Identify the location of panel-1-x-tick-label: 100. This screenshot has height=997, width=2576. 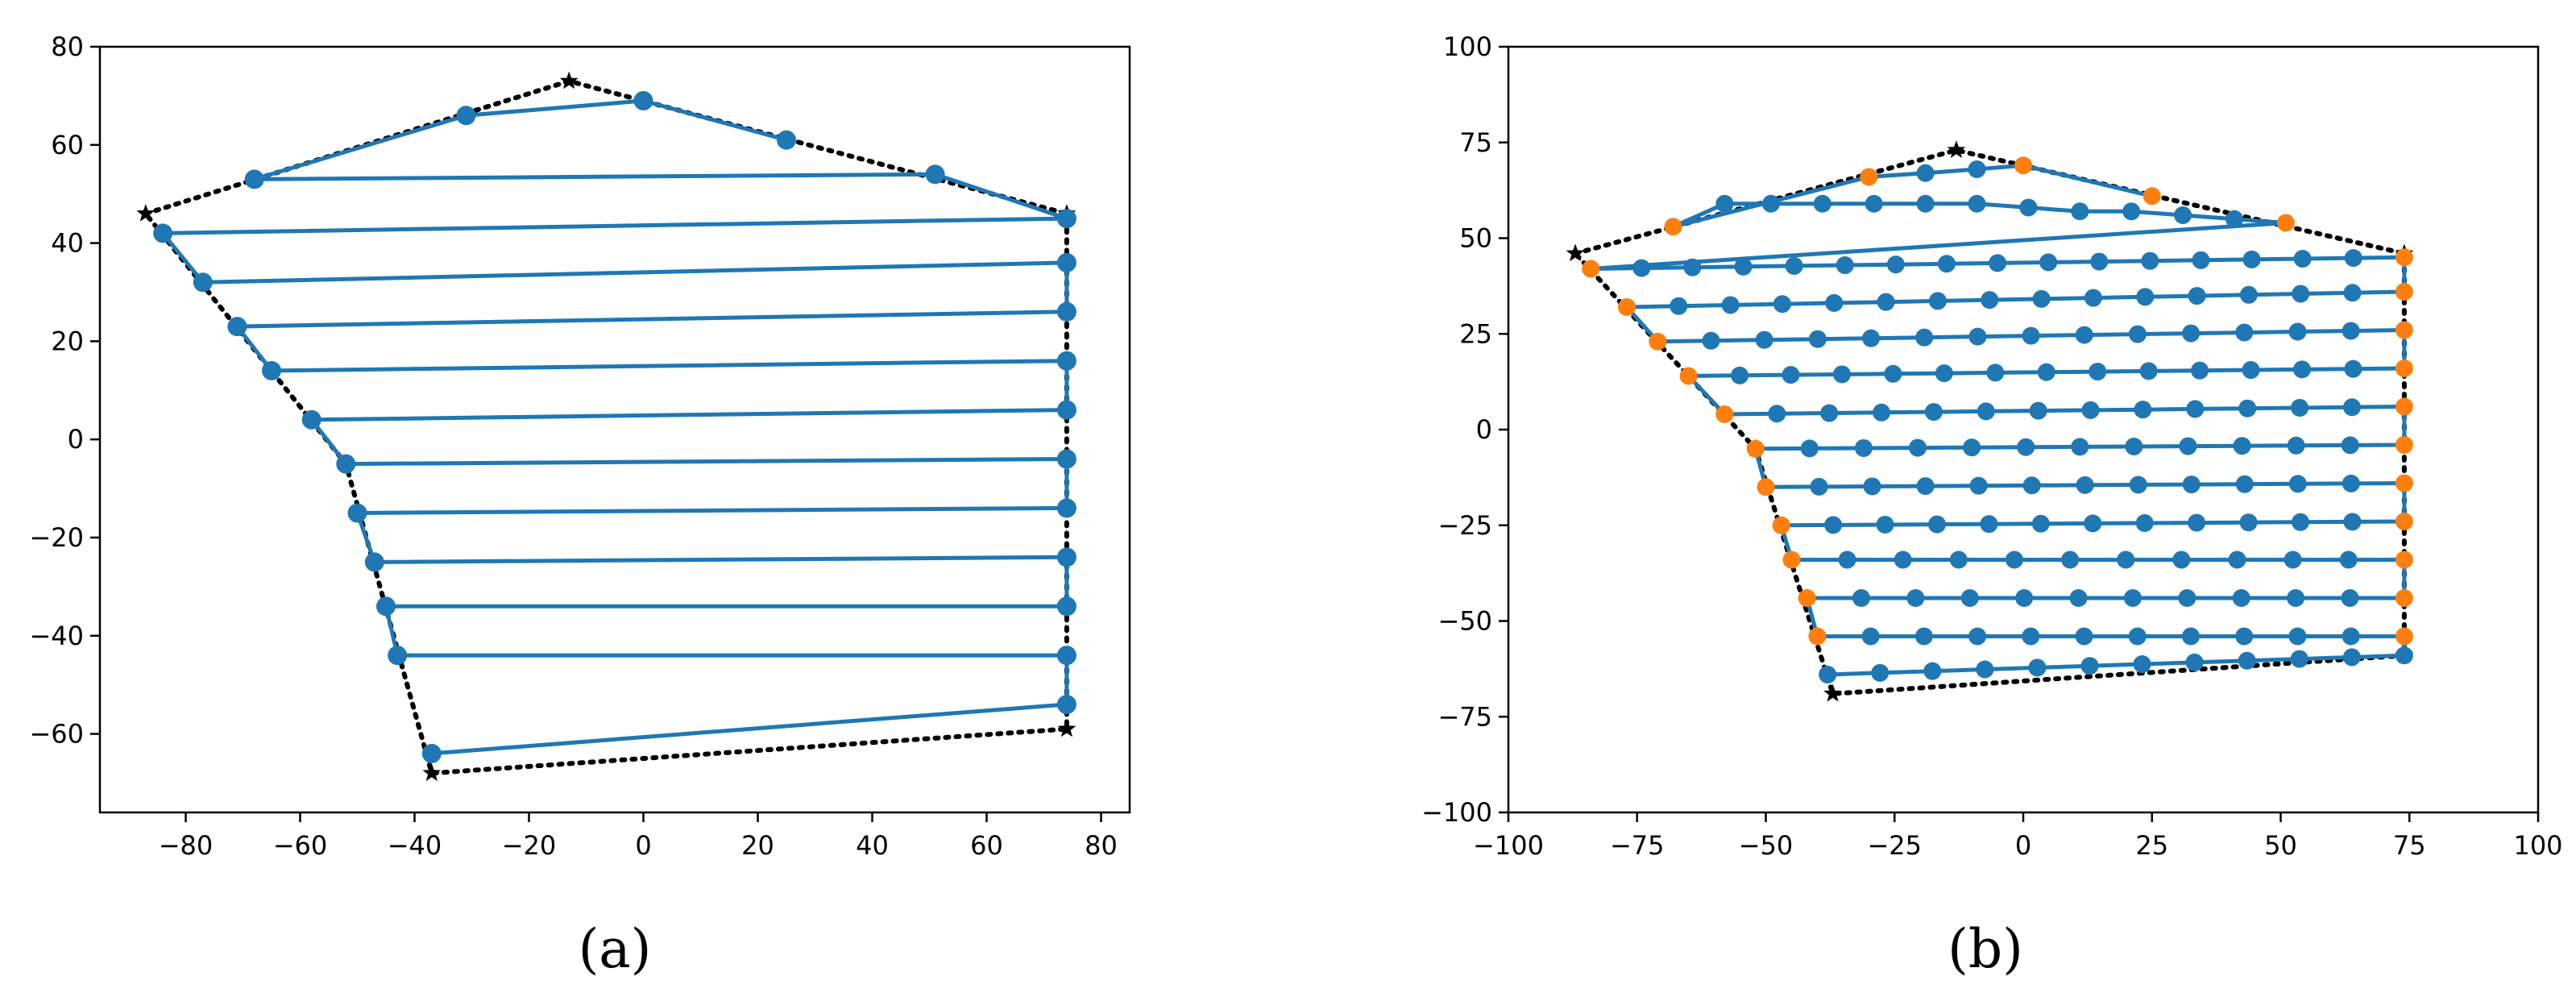
(2537, 845).